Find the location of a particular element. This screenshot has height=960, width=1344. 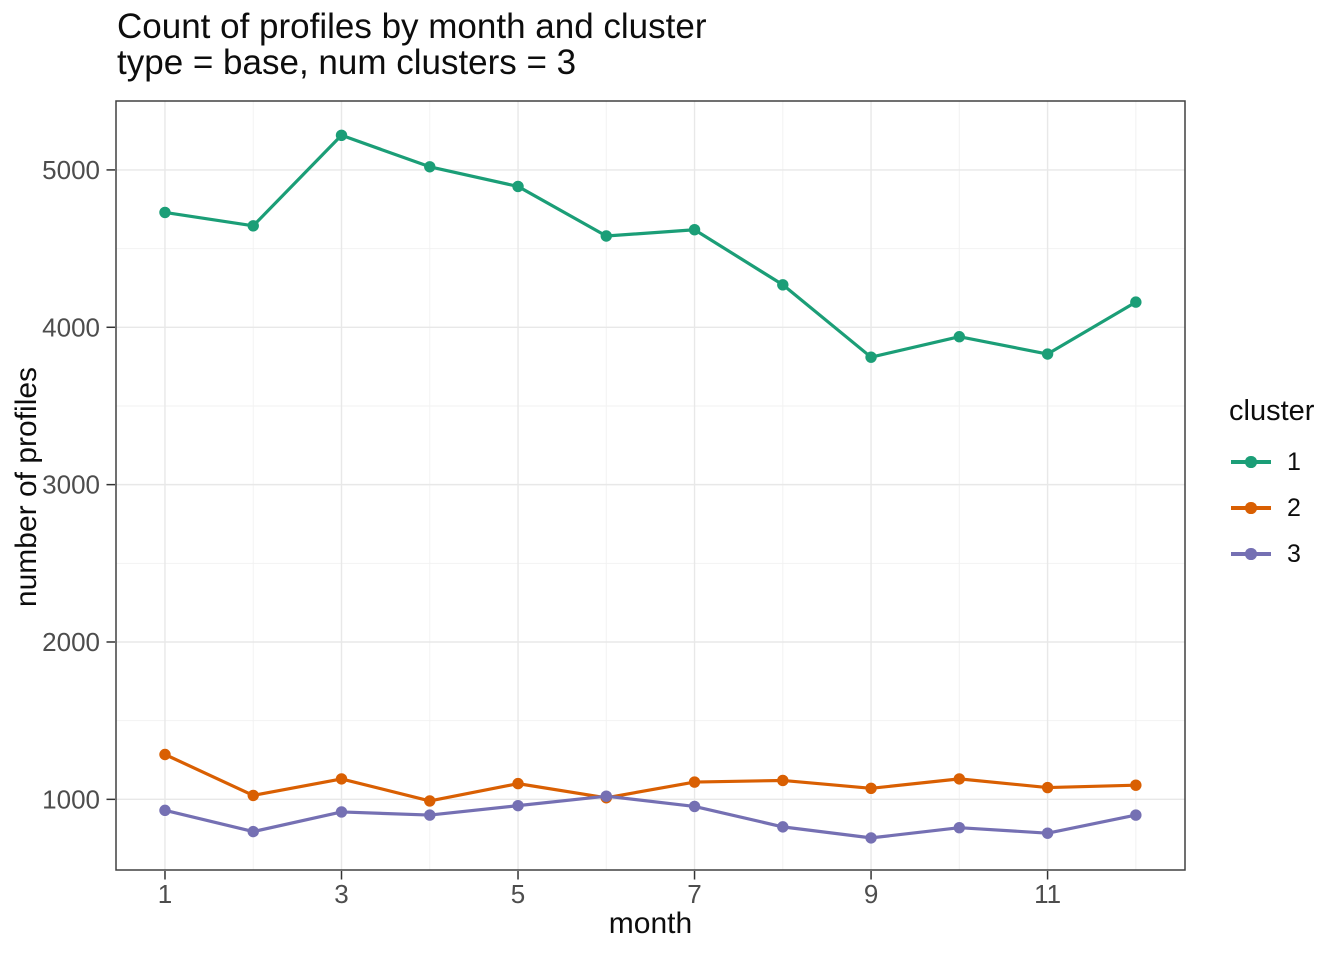

chart-subtitle: type = base, num clusters = 3 is located at coordinates (347, 62).